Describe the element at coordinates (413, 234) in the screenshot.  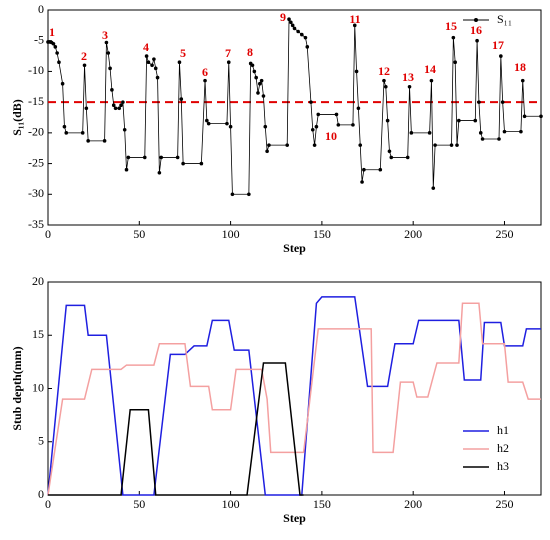
I see `x-tick-label: 200` at that location.